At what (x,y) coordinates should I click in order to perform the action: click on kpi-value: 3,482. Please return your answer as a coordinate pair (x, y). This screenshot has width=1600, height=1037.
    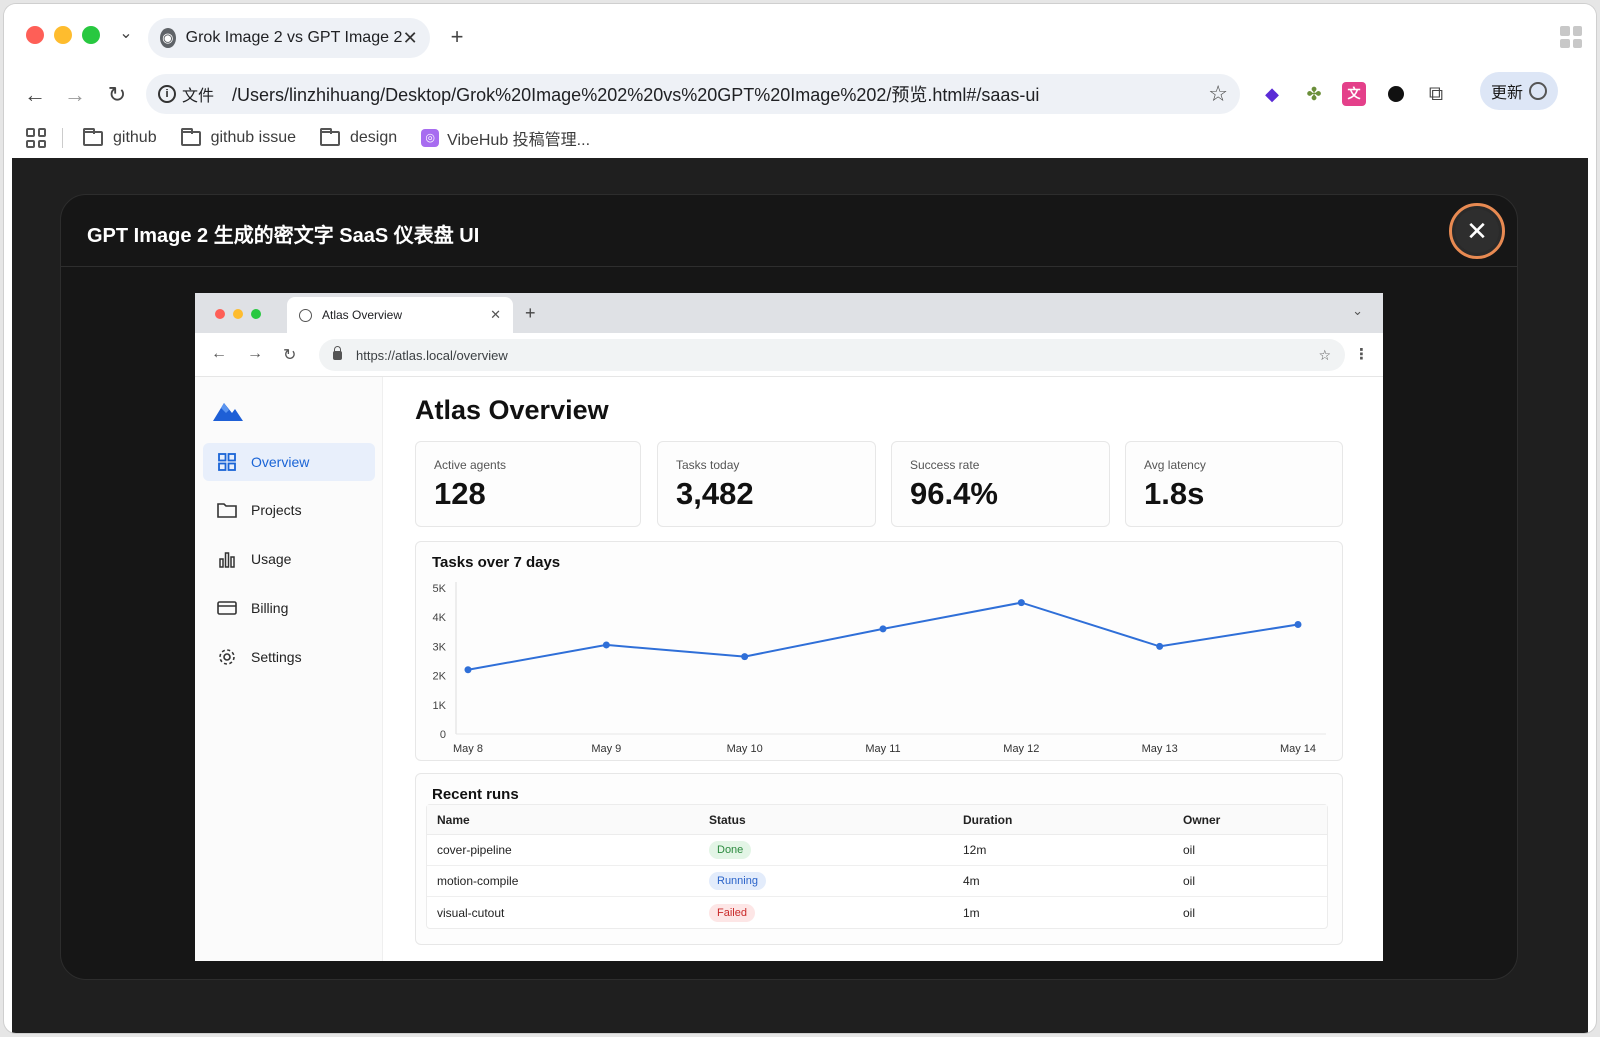
    Looking at the image, I should click on (715, 493).